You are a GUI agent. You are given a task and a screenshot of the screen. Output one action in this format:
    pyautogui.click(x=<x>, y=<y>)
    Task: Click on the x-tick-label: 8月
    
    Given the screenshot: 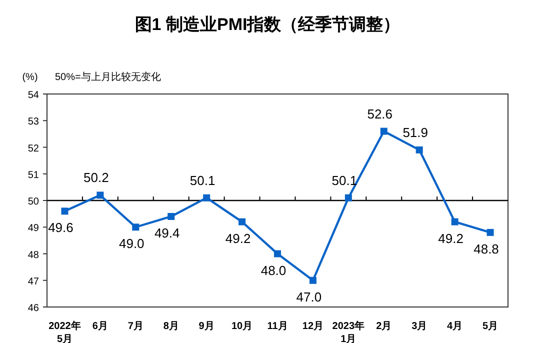 What is the action you would take?
    pyautogui.click(x=171, y=326)
    